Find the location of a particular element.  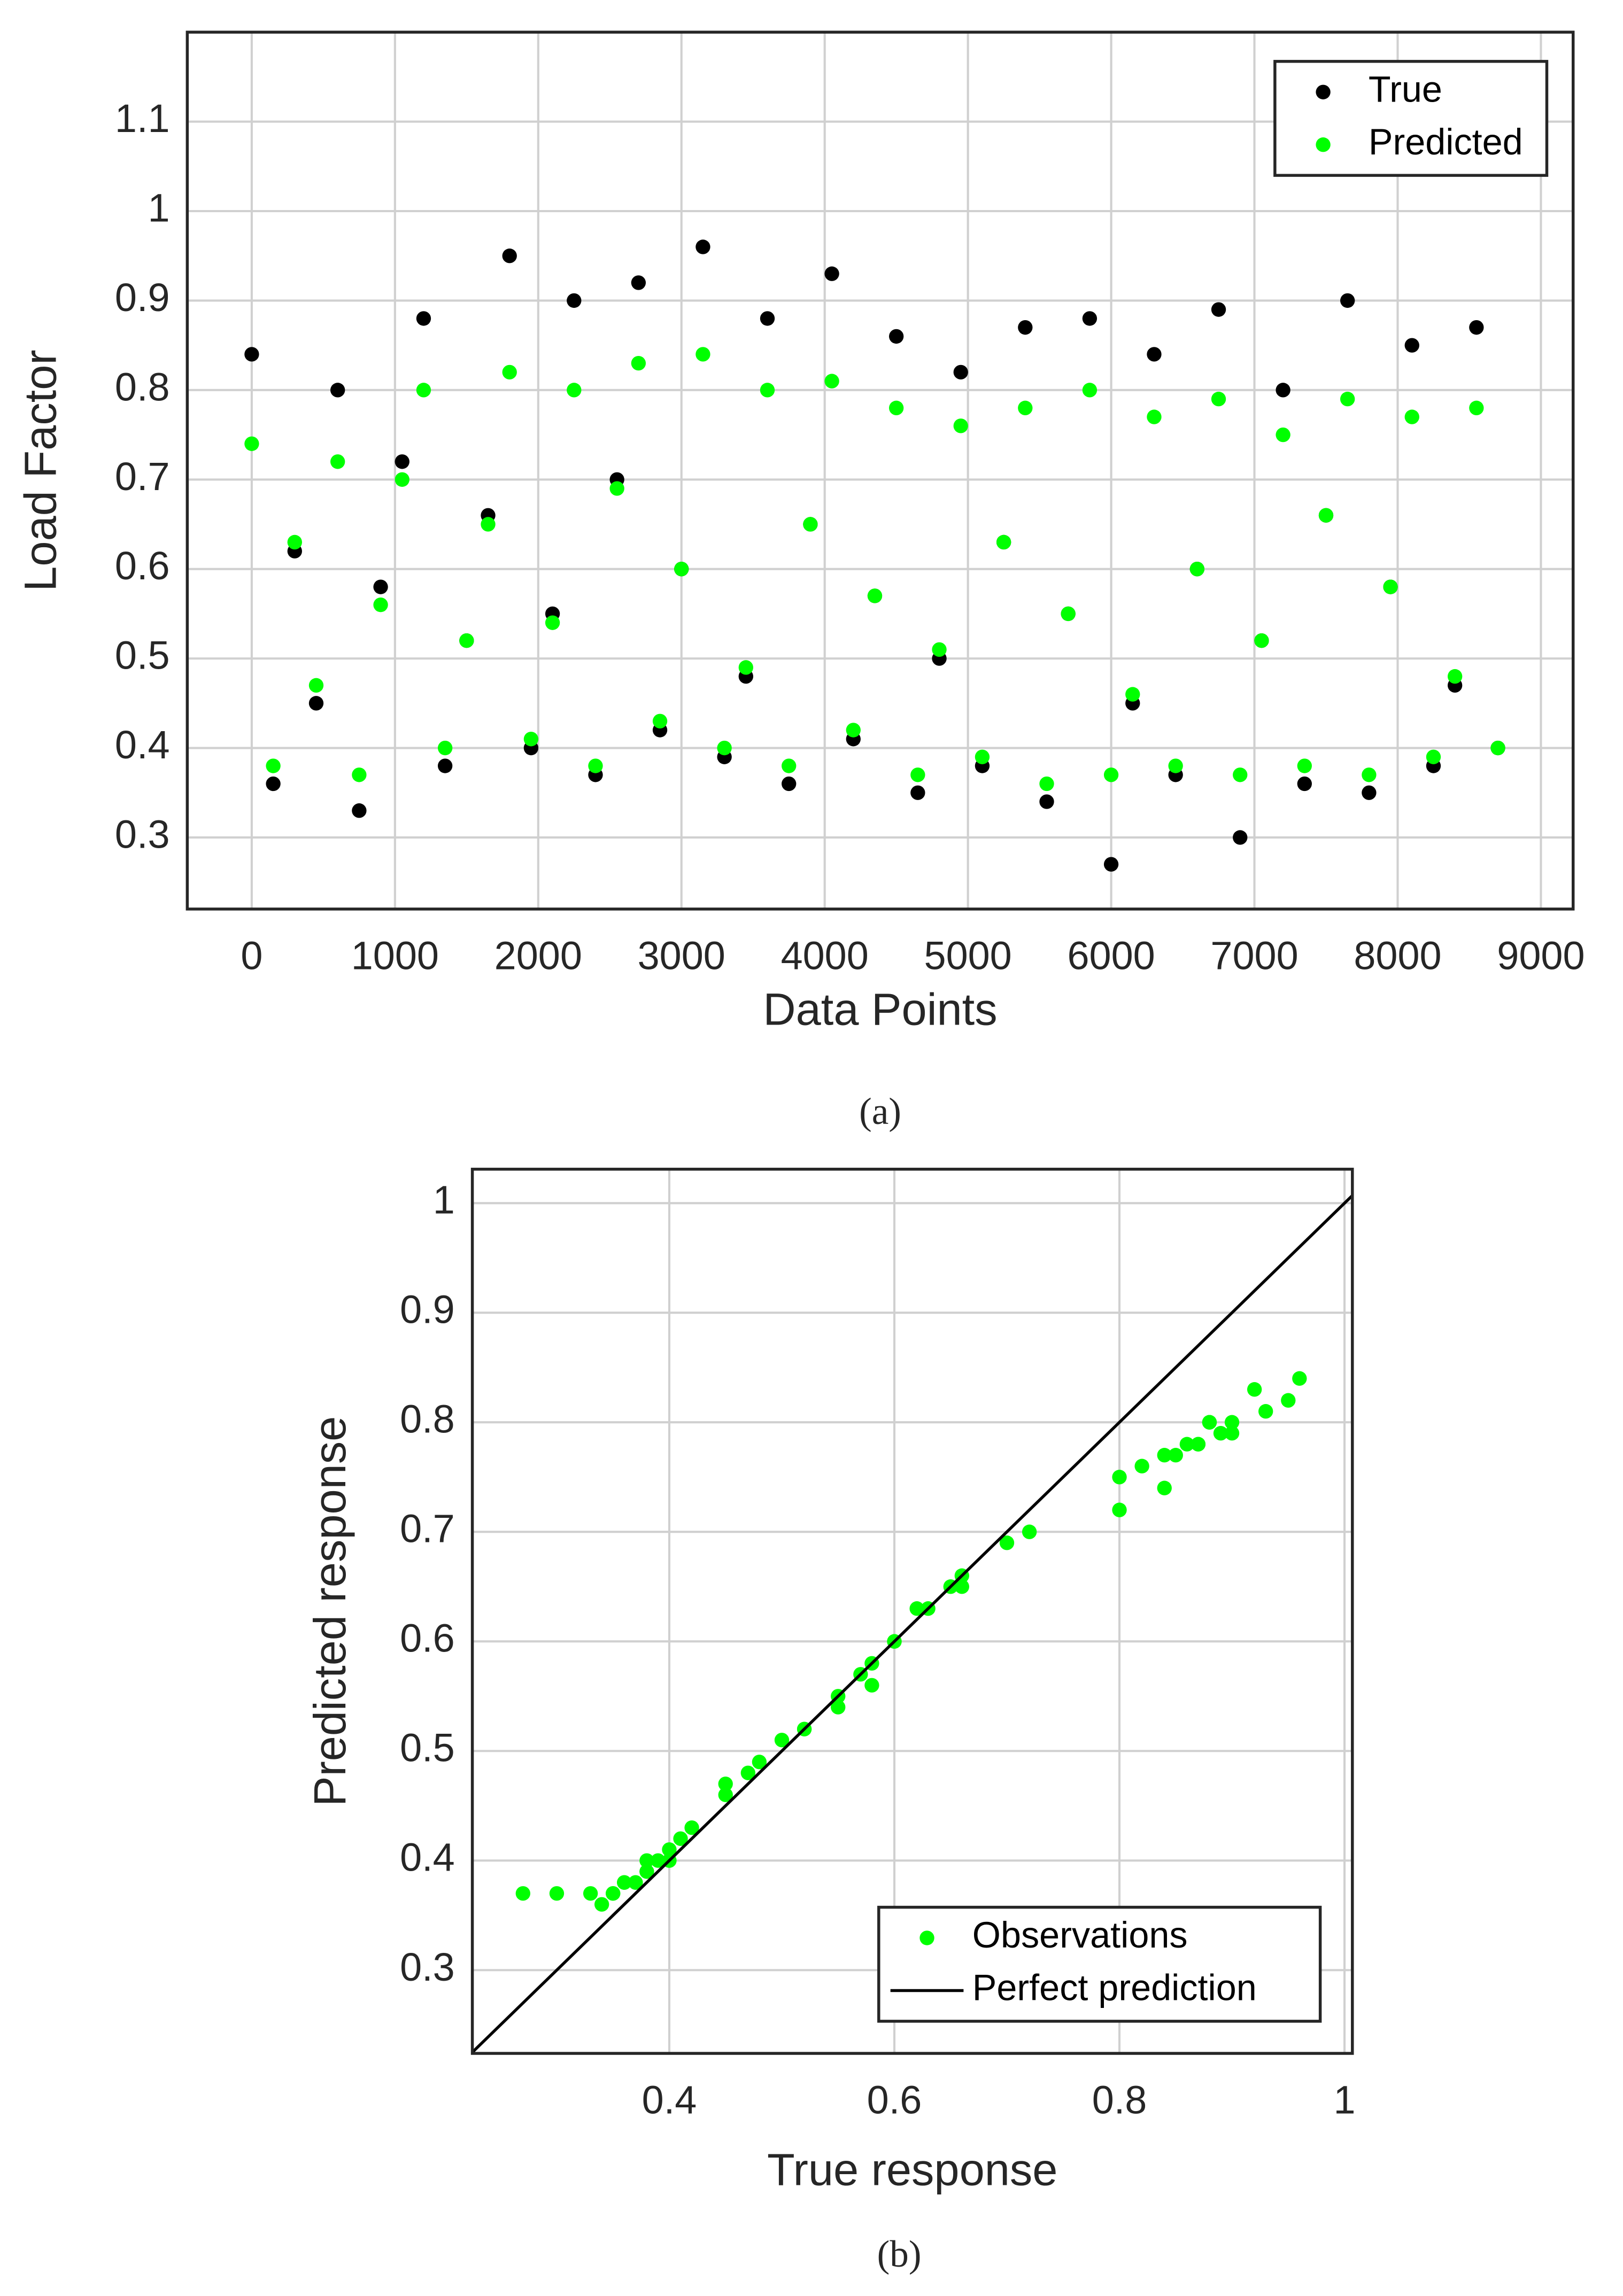

y-tick-label: 1 is located at coordinates (158, 208).